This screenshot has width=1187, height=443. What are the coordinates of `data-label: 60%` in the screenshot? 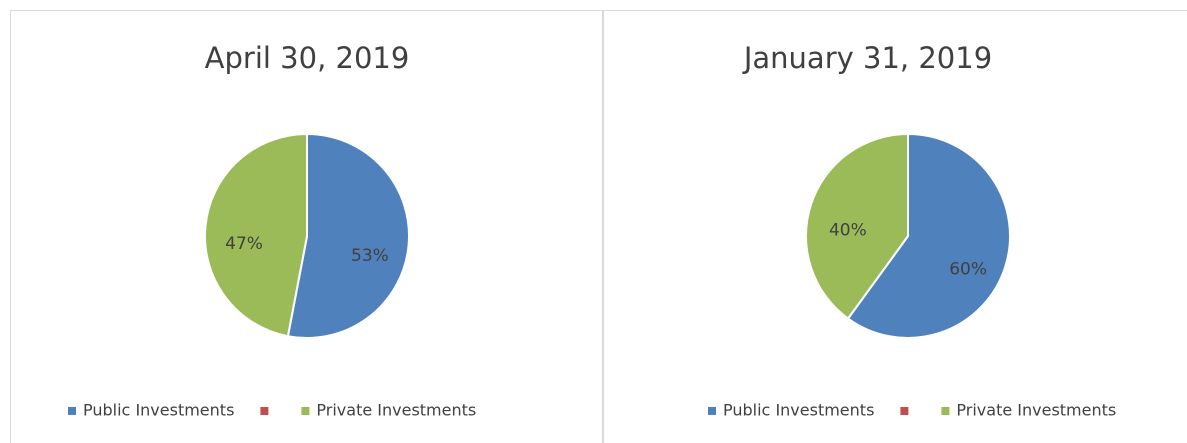 It's located at (968, 270).